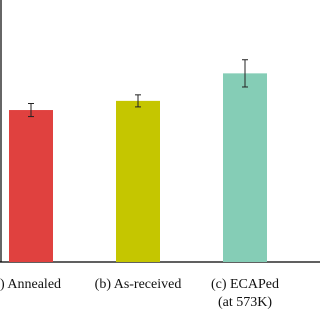 The image size is (320, 320). What do you see at coordinates (245, 302) in the screenshot?
I see `x-tick-label: (at 573K)` at bounding box center [245, 302].